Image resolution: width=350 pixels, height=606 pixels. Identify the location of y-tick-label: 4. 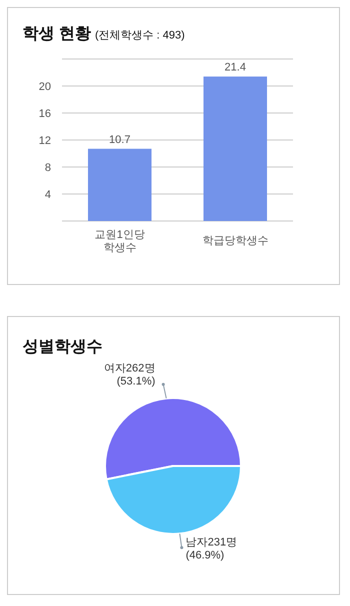
(47, 195).